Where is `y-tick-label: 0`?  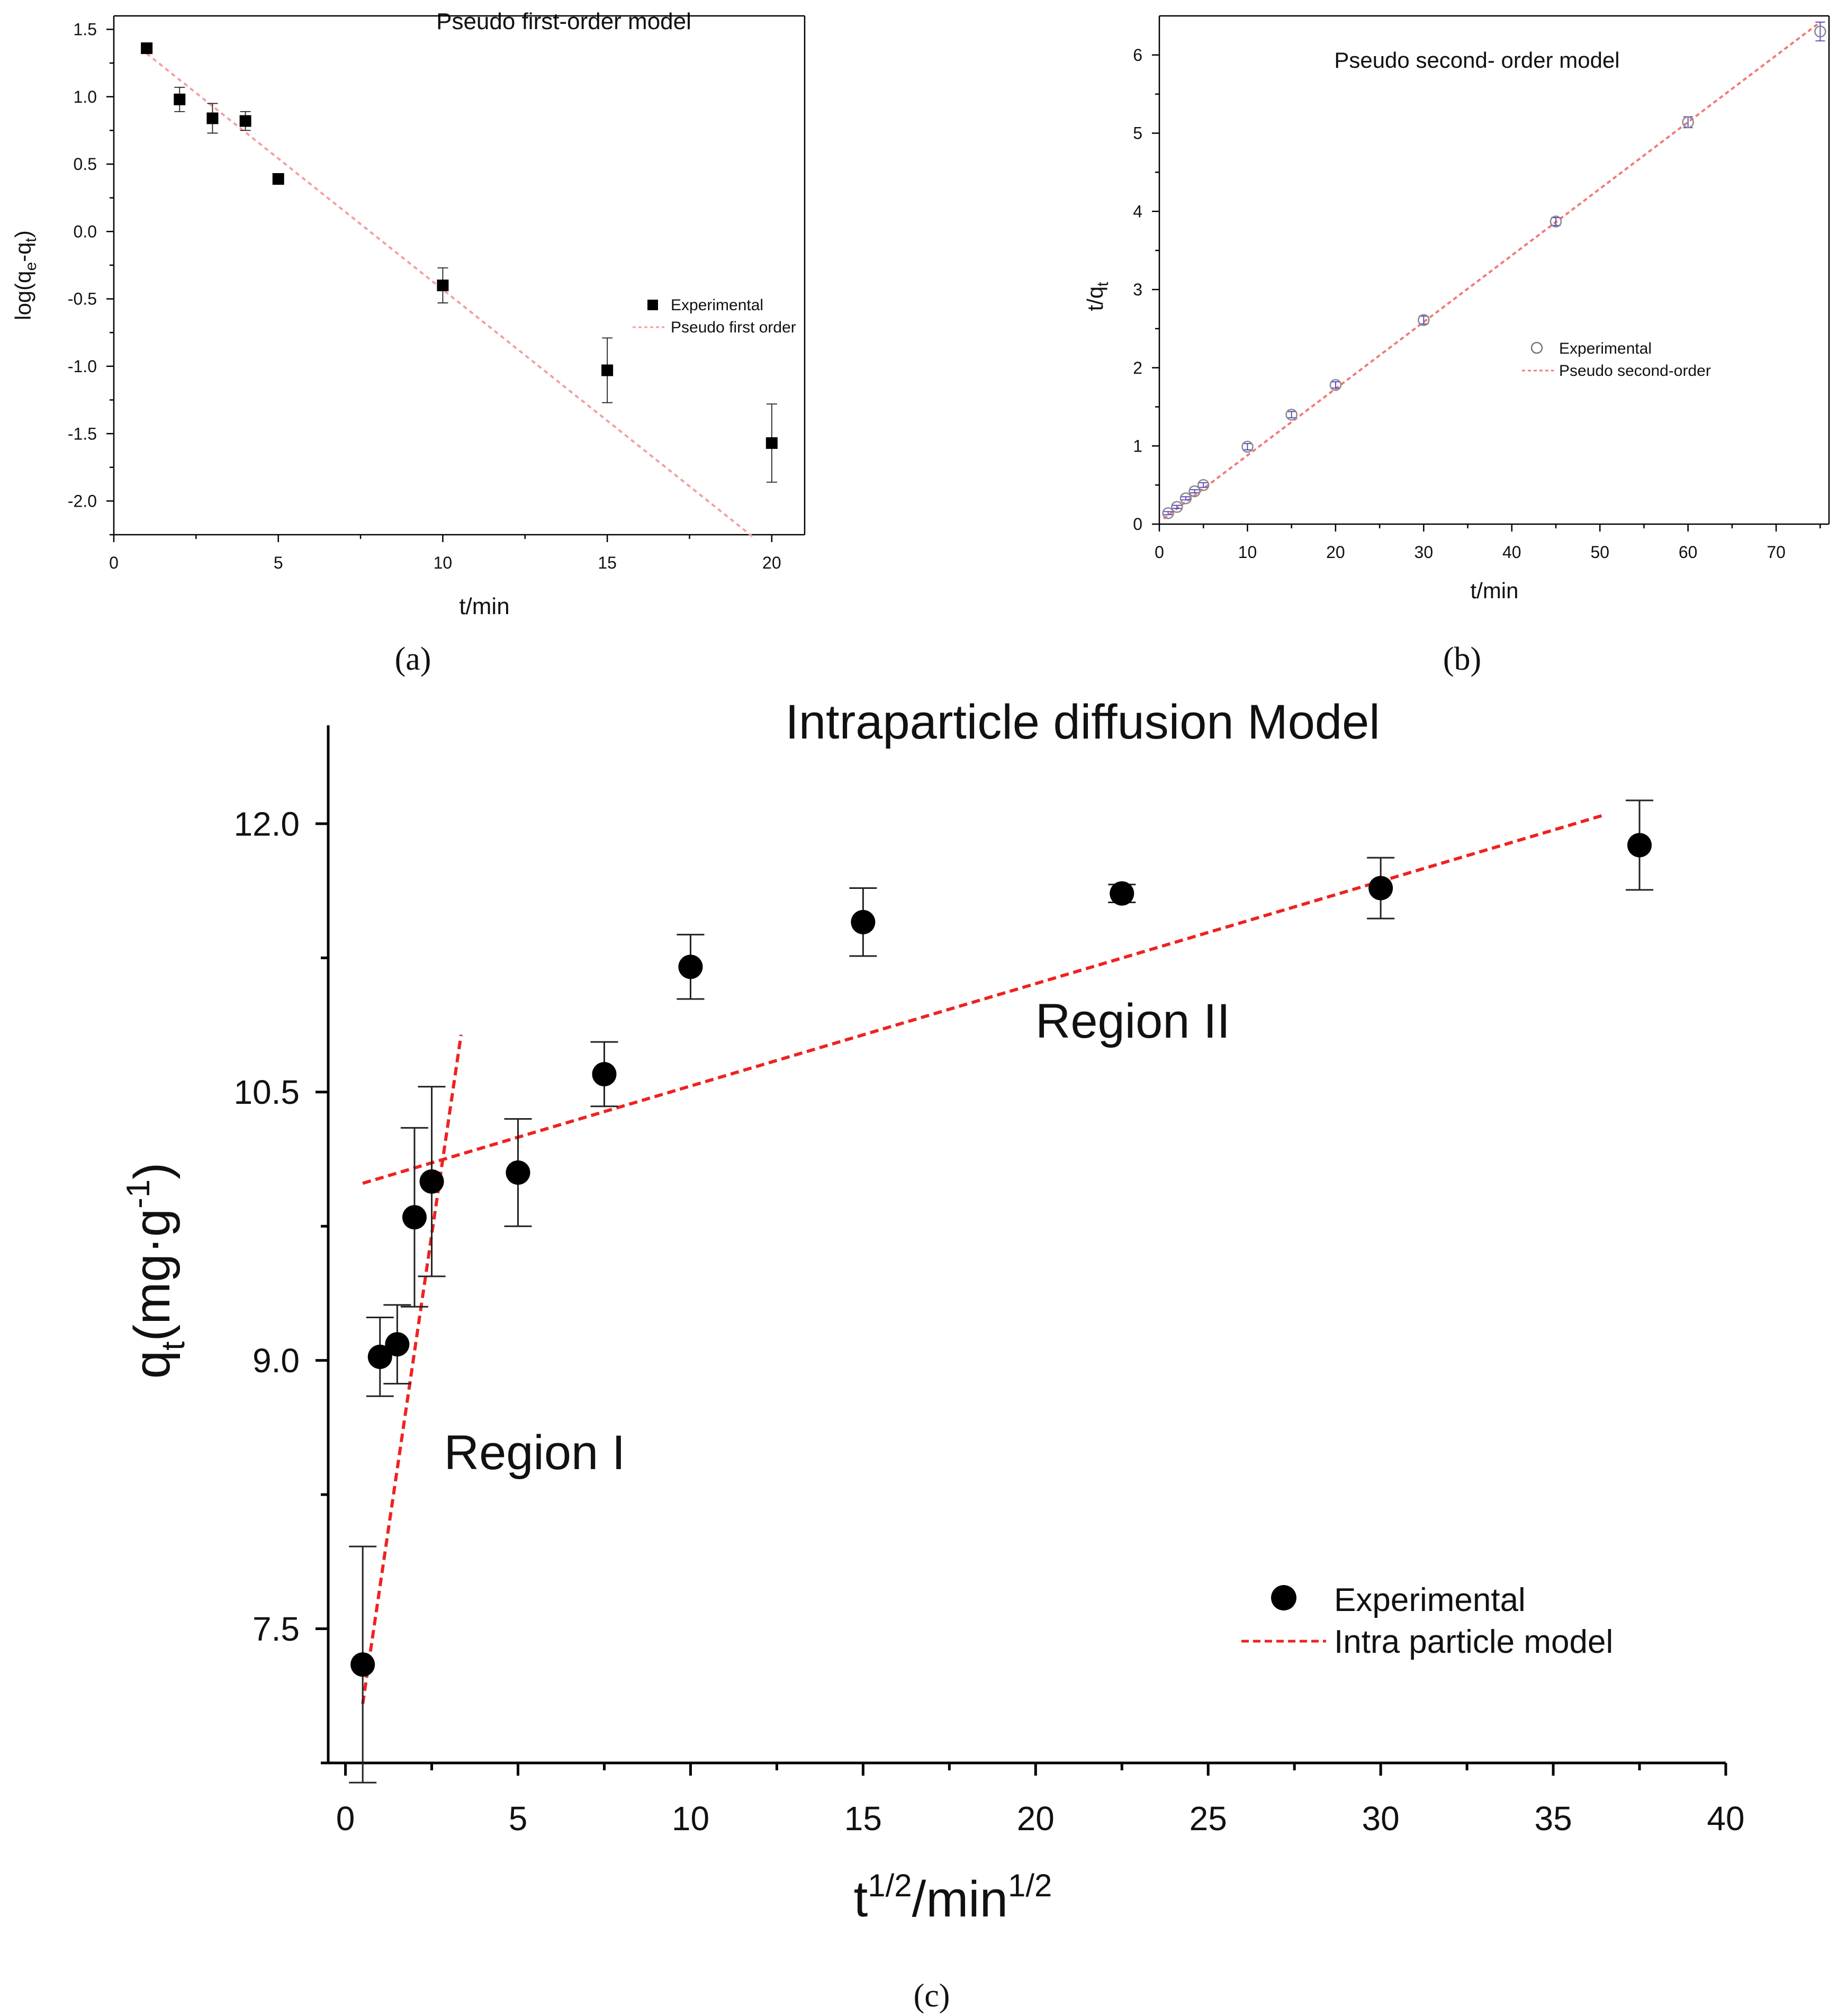
y-tick-label: 0 is located at coordinates (1137, 524).